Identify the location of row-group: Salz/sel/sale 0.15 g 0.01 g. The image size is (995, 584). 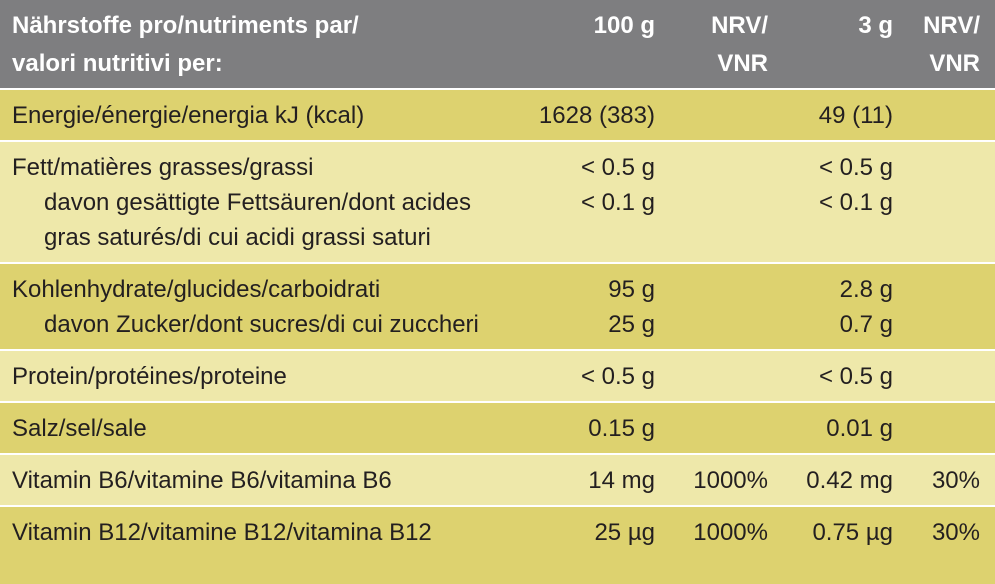
(497, 428).